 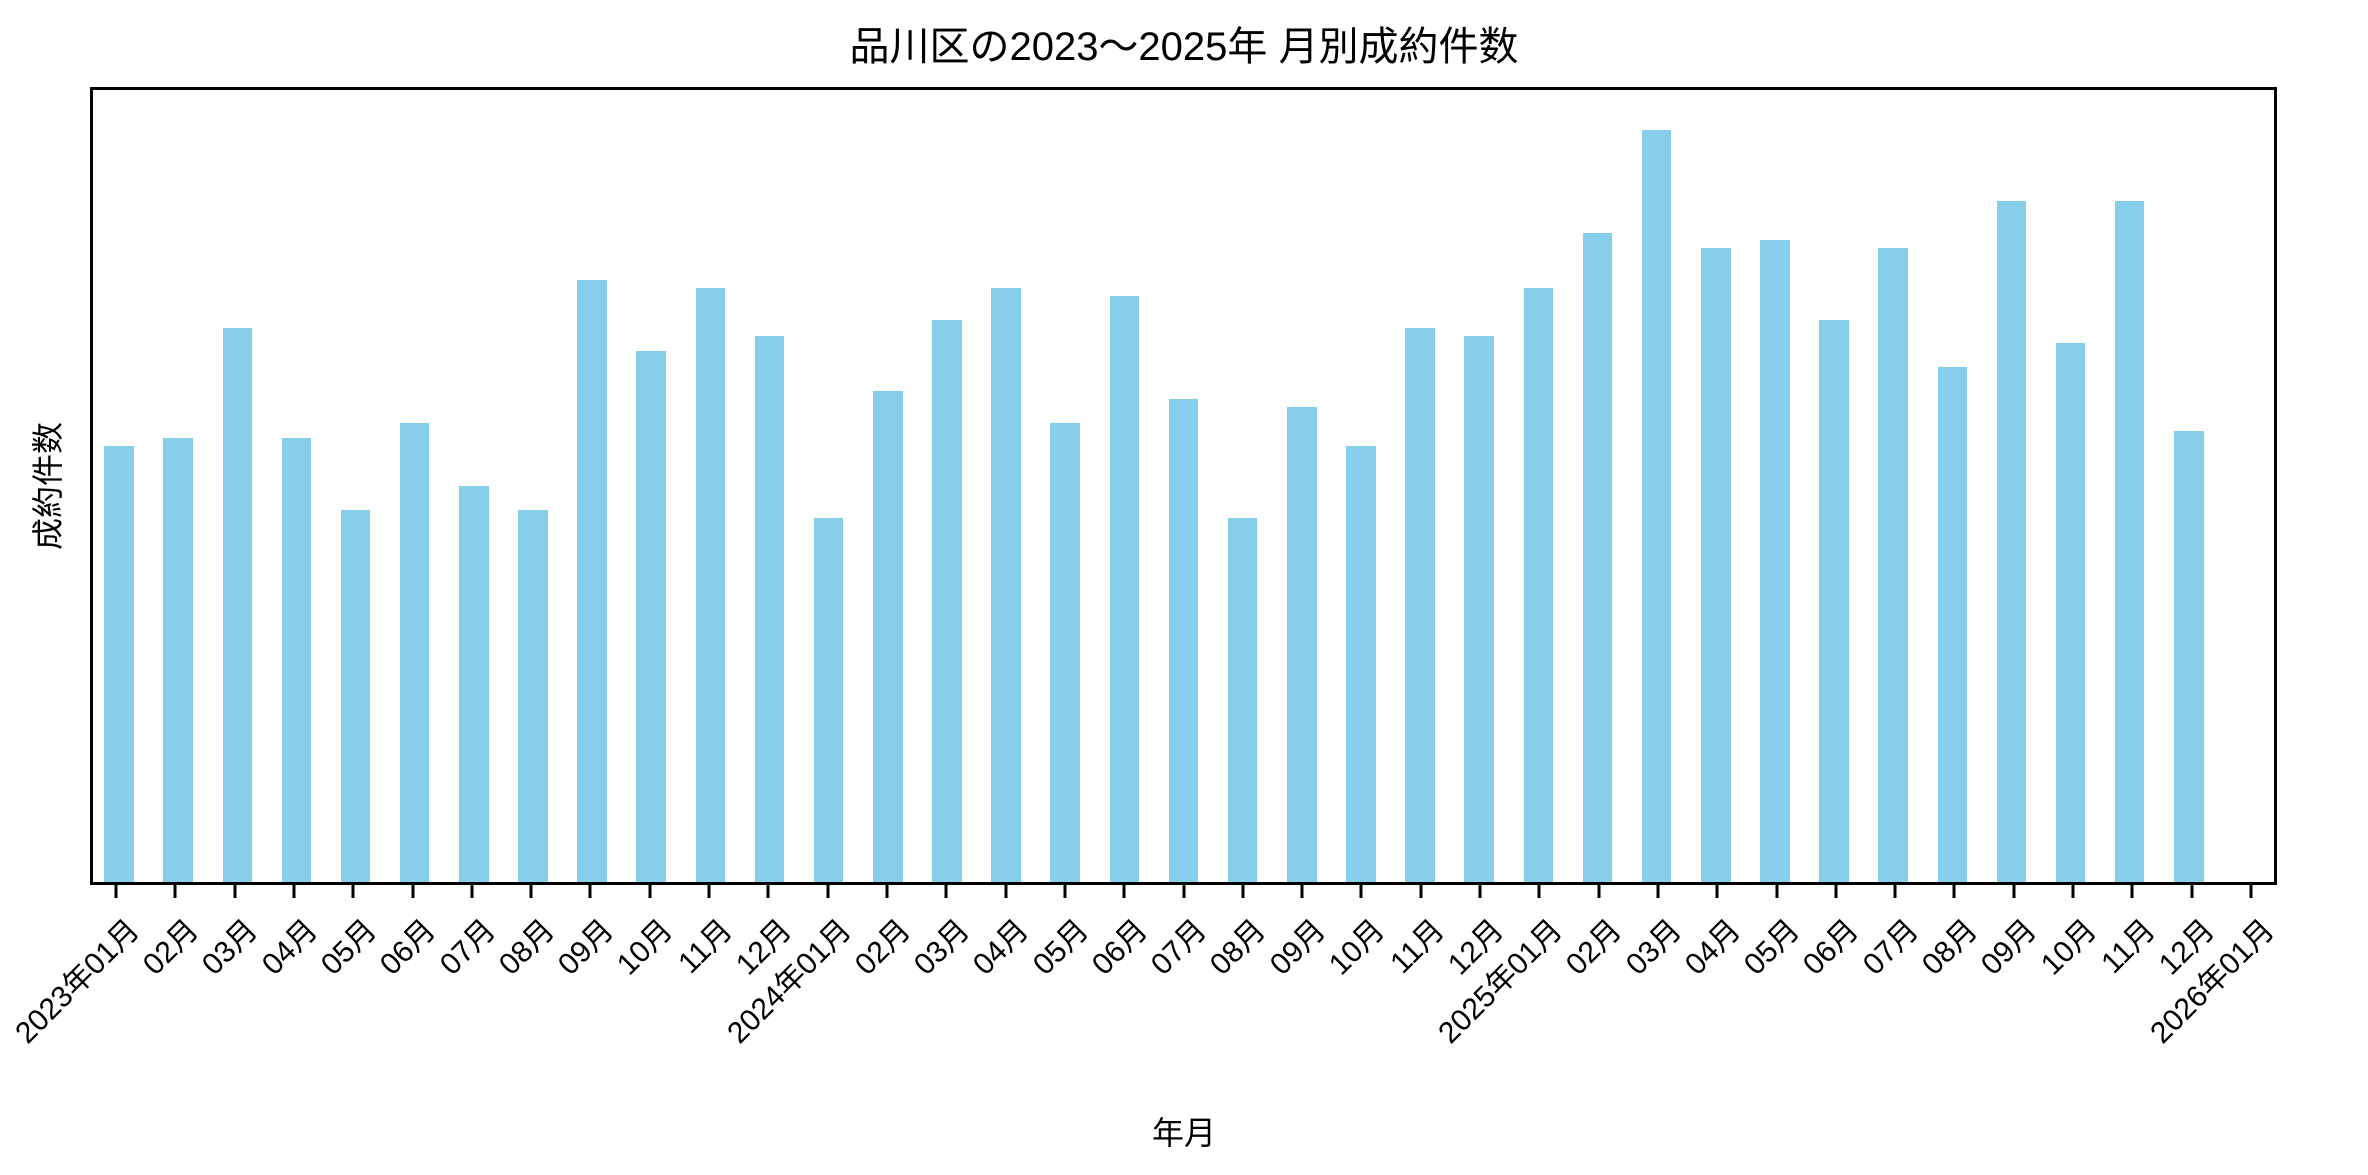 I want to click on bar-2023年01月, so click(x=119, y=664).